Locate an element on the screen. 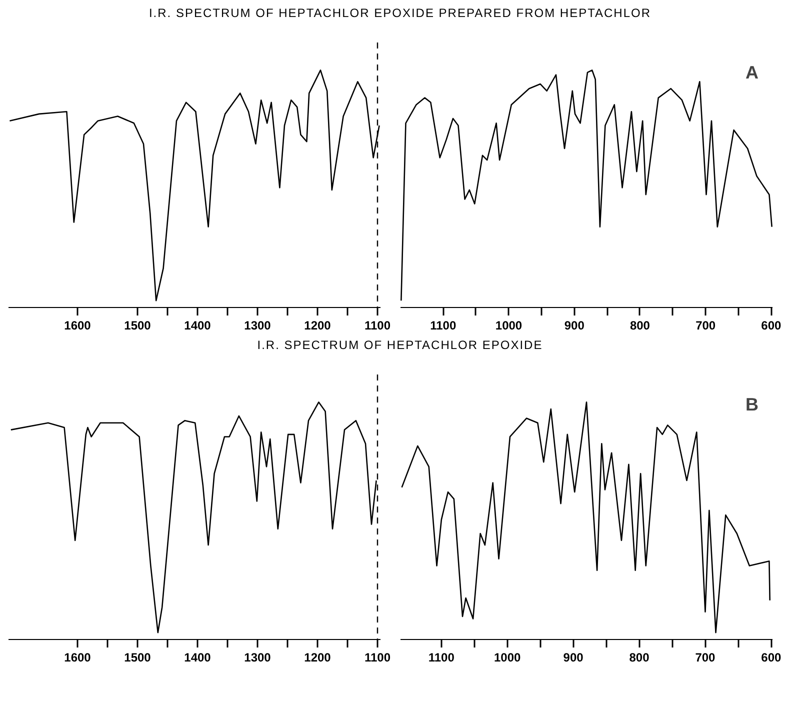  annotation: A is located at coordinates (752, 72).